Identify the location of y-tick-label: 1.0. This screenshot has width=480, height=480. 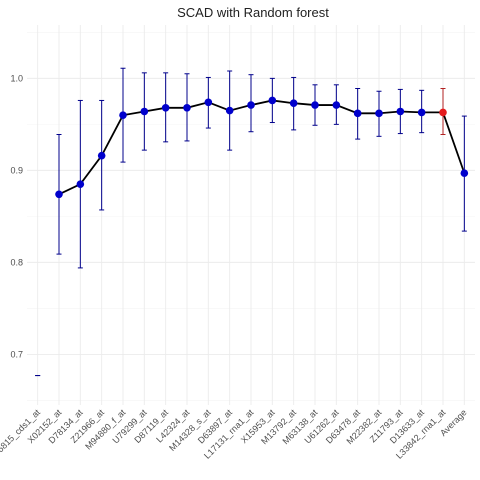
(16, 78).